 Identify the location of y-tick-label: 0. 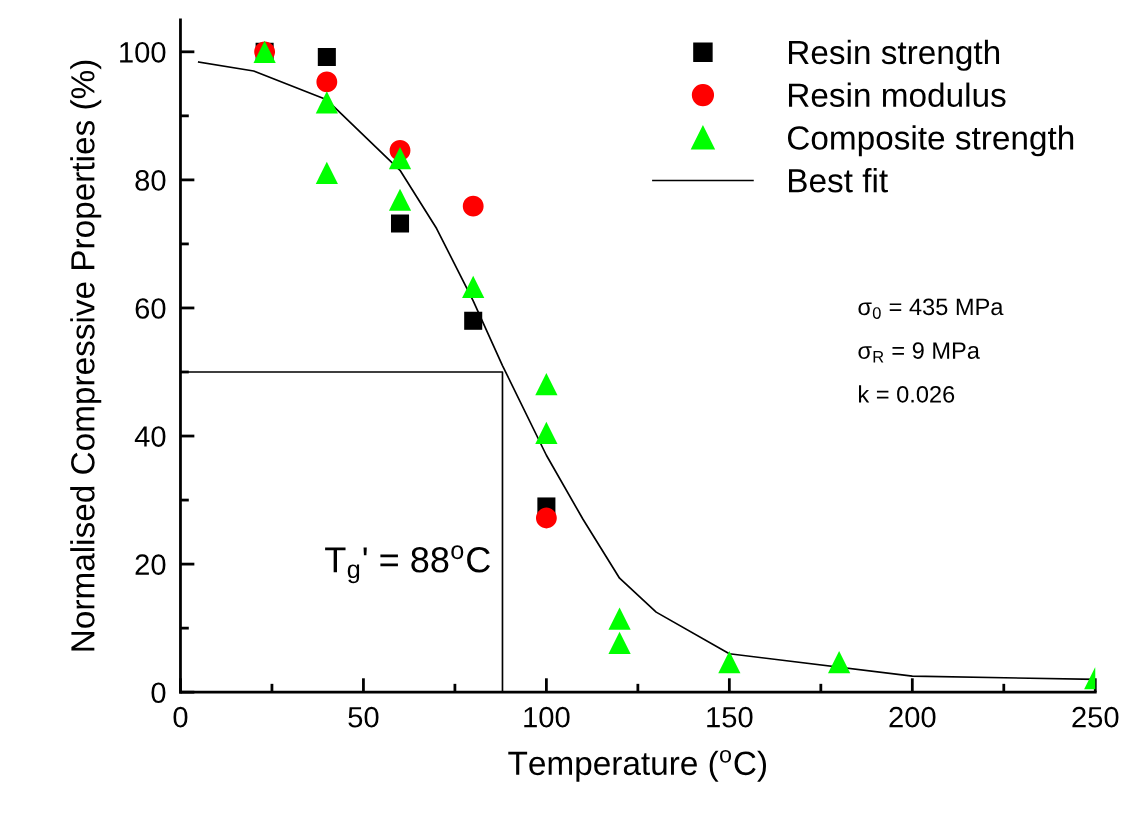
(158, 693).